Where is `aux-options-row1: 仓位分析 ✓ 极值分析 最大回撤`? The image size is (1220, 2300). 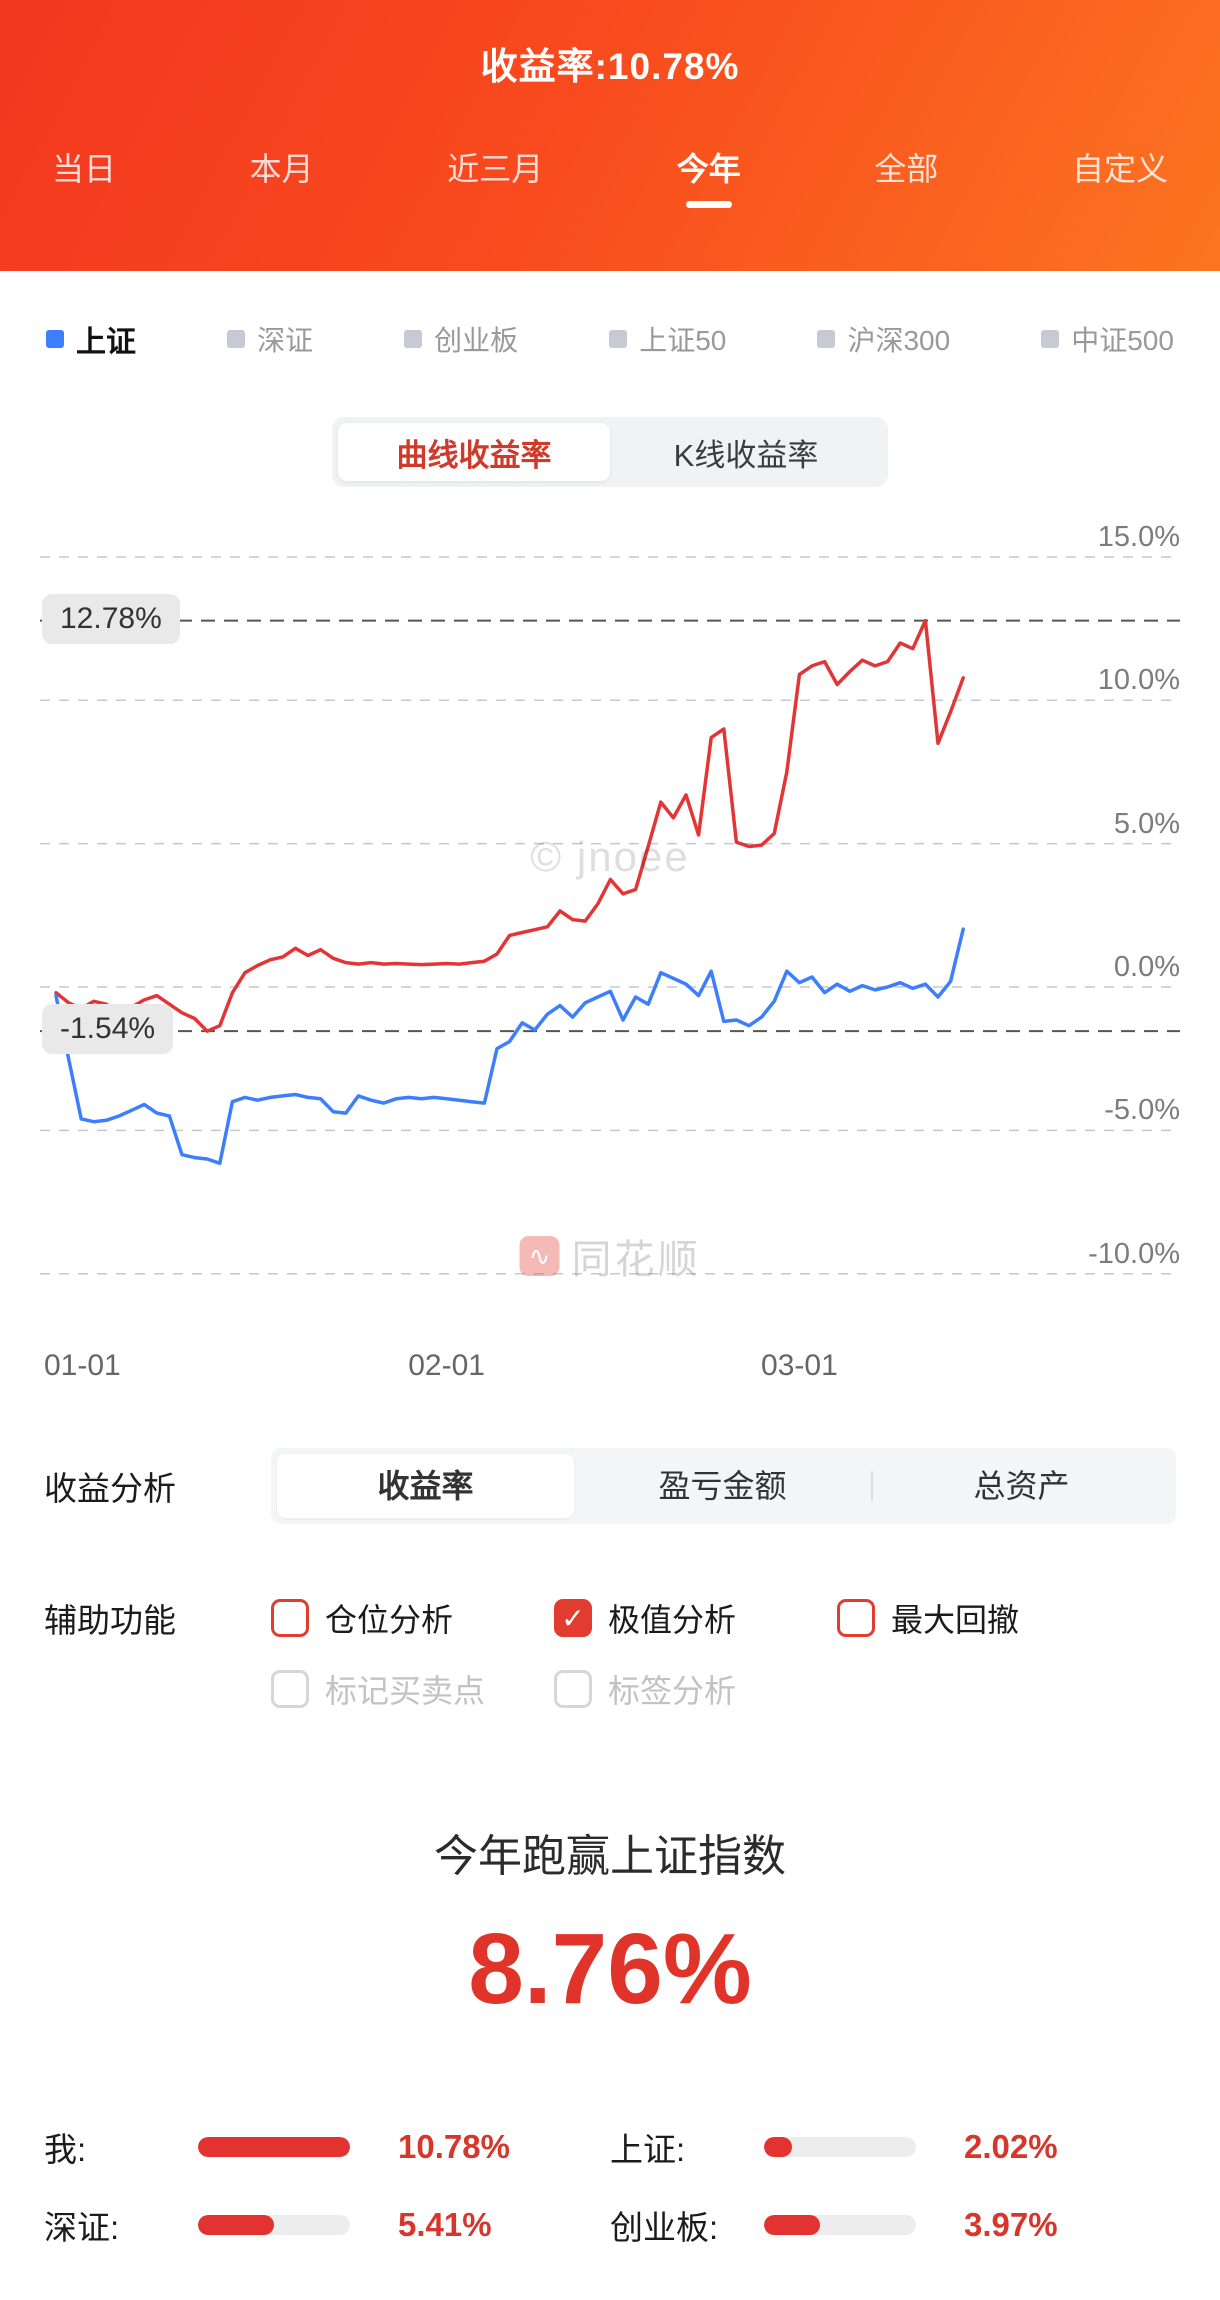
aux-options-row1: 仓位分析 ✓ 极值分析 最大回撤 is located at coordinates (723, 1618).